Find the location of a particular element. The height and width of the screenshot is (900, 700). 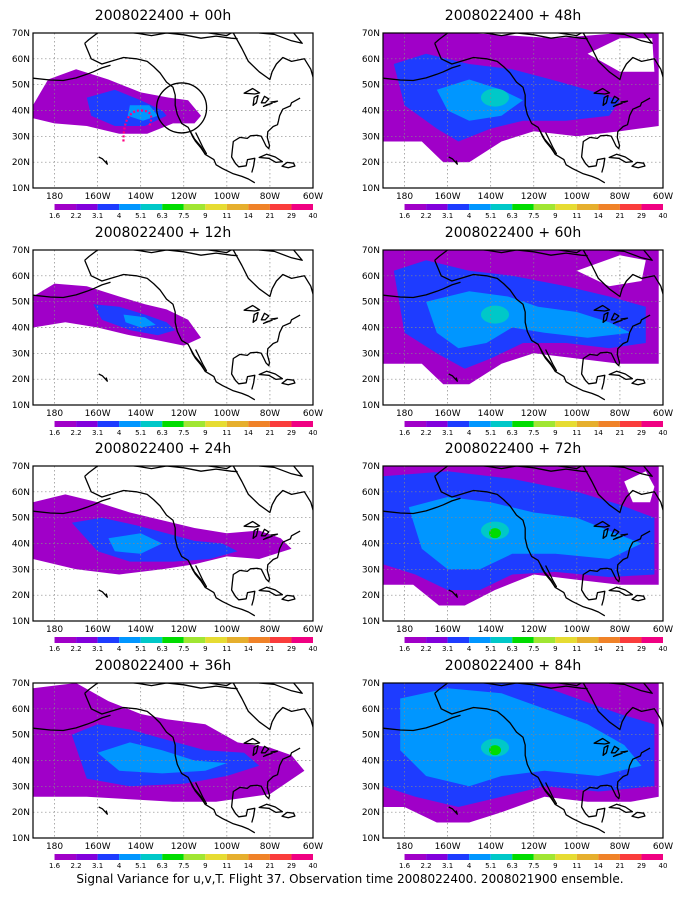

lon-tick-label: 160W is located at coordinates (448, 414).